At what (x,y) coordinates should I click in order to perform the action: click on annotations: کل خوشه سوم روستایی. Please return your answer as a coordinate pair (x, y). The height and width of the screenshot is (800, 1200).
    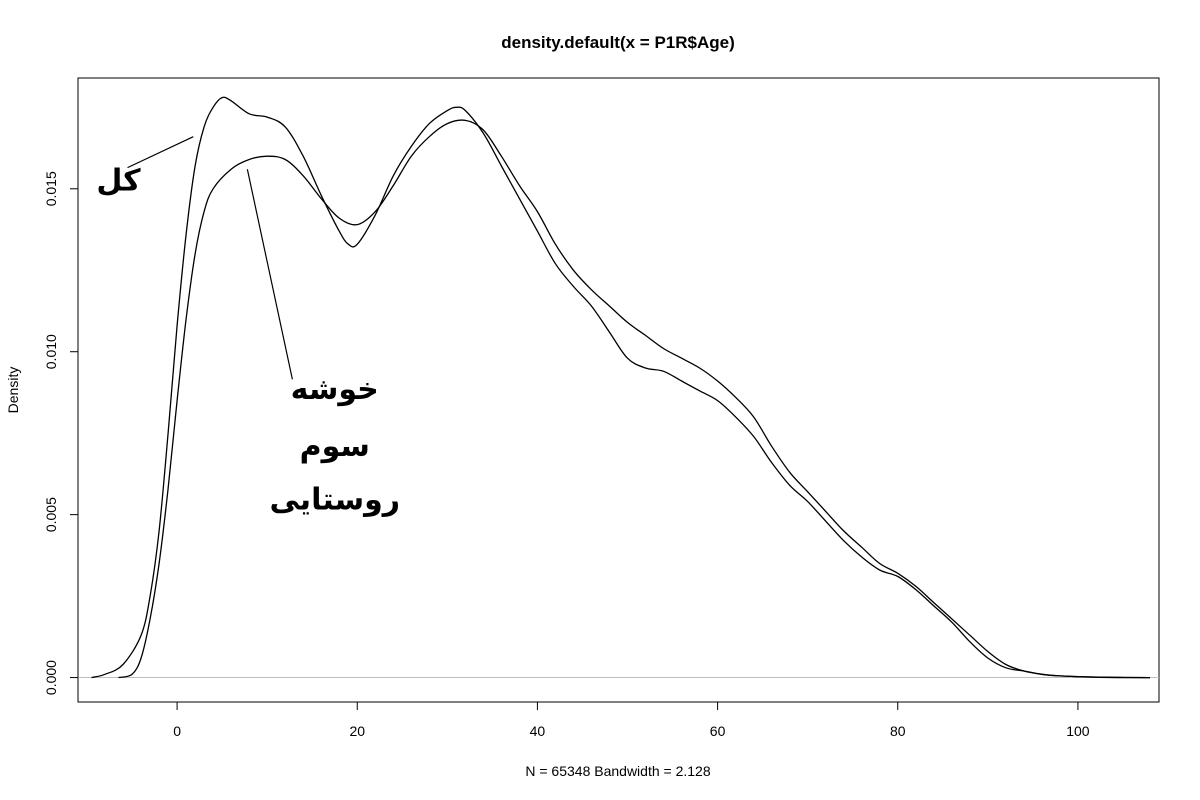
    Looking at the image, I should click on (248, 340).